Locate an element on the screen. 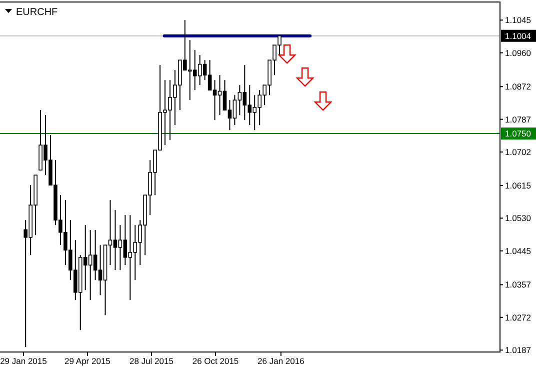 Image resolution: width=536 pixels, height=367 pixels. x-tick-label: 26 Jan 2016 is located at coordinates (281, 361).